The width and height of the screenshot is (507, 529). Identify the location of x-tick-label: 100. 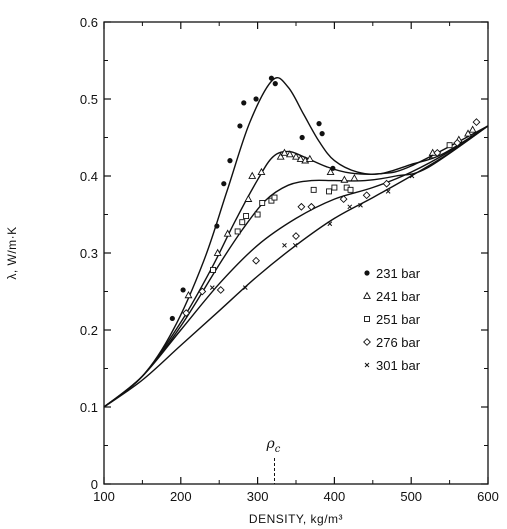
(104, 496).